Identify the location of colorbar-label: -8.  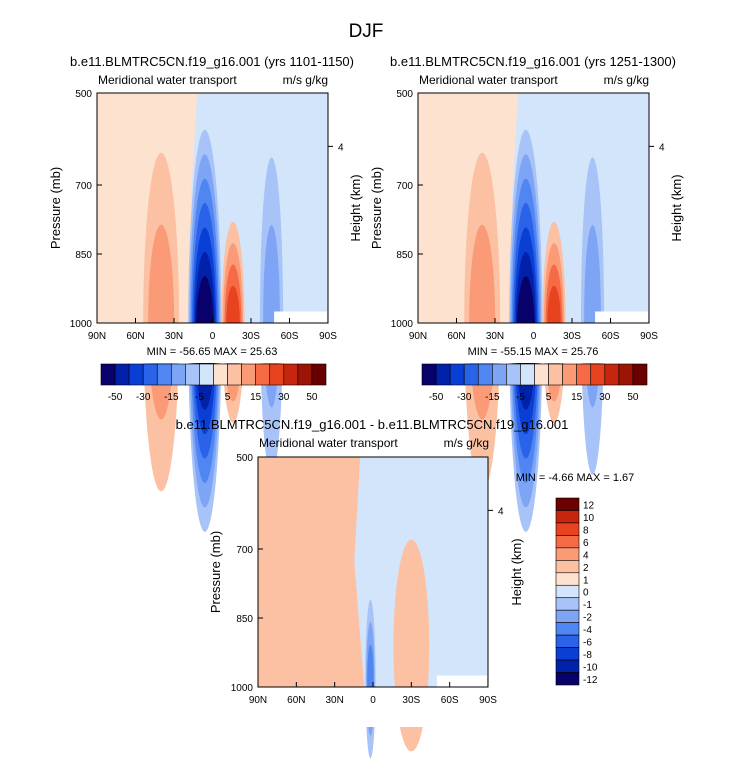
(587, 655).